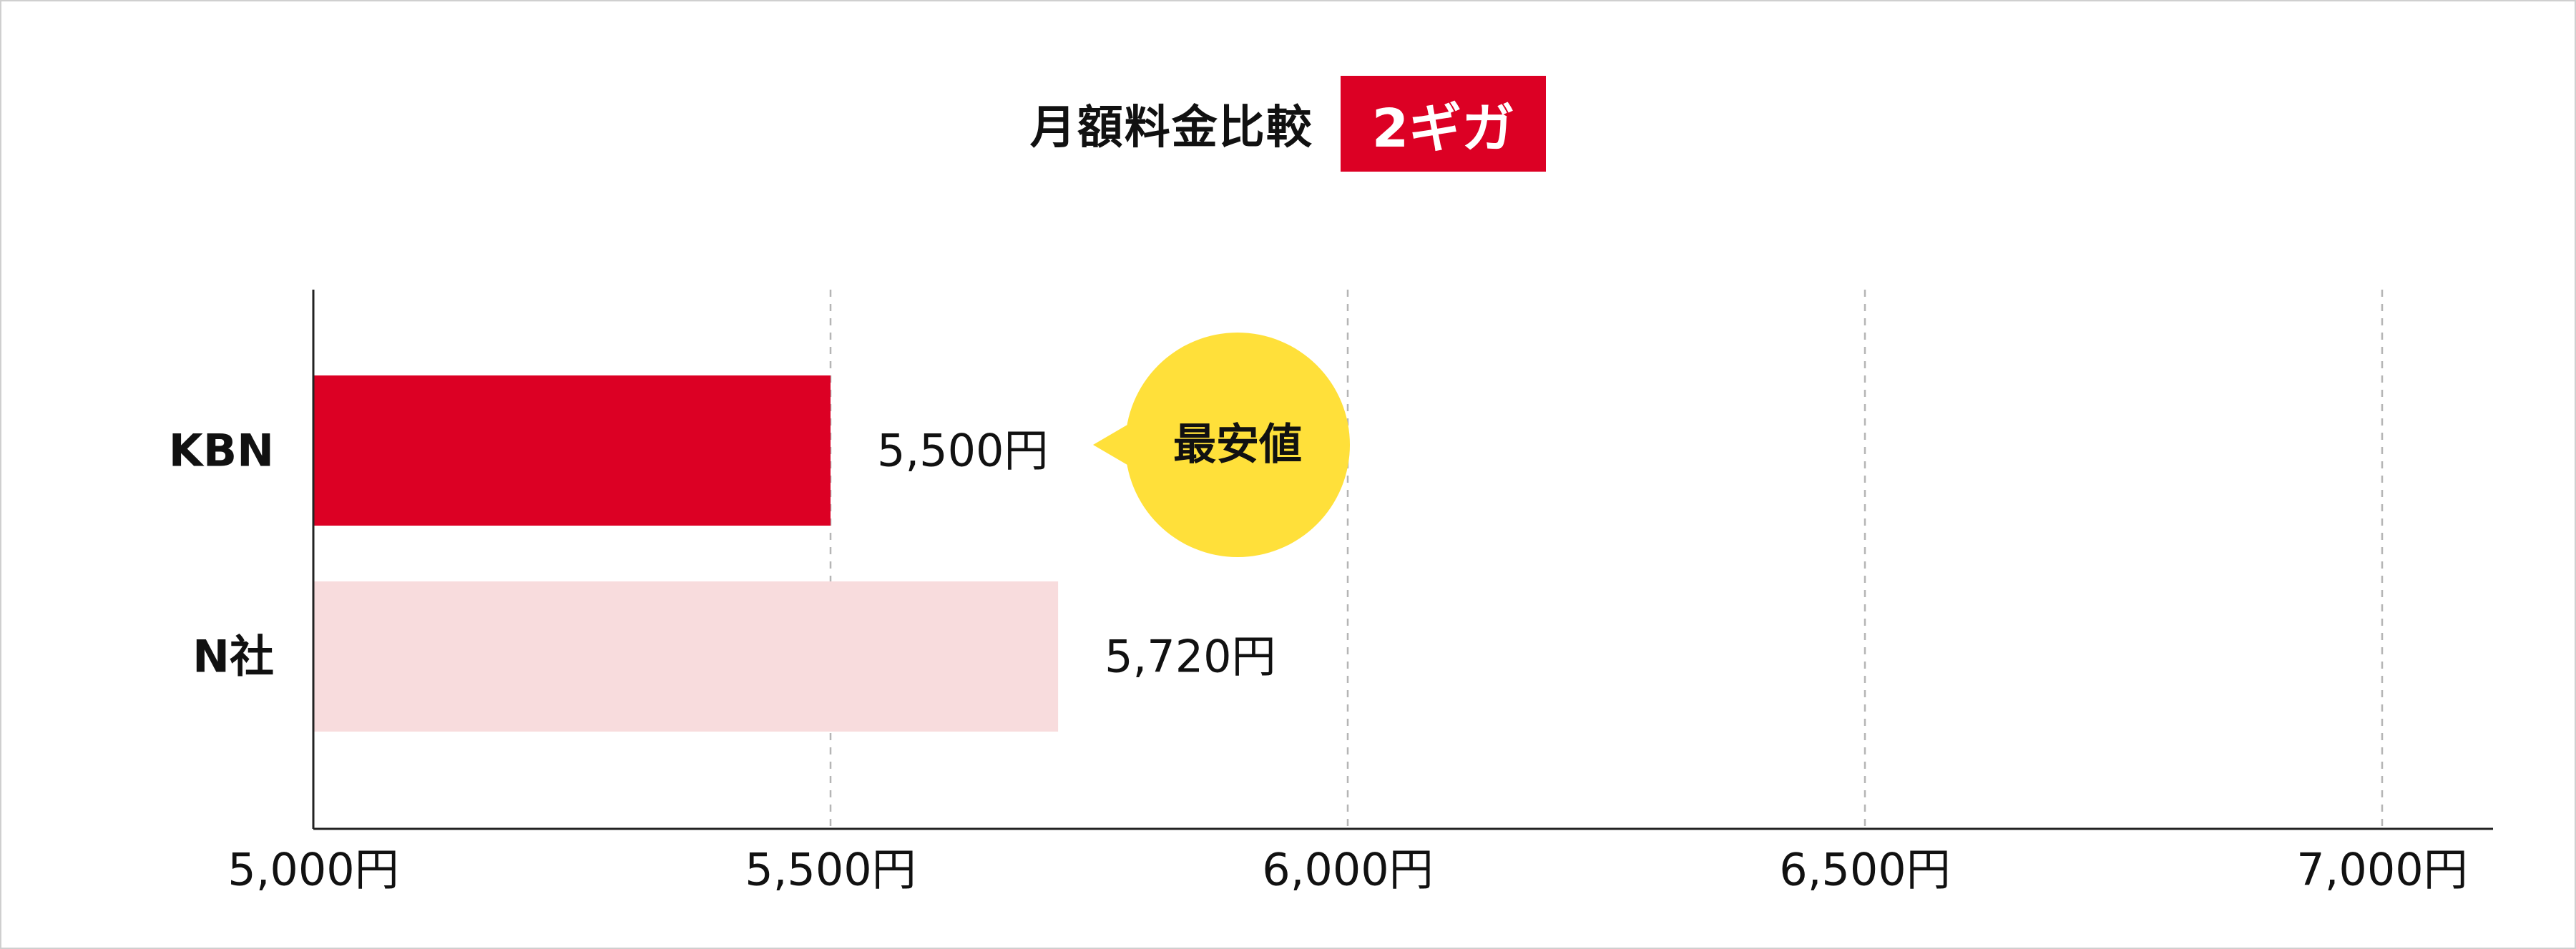 The height and width of the screenshot is (949, 2576). I want to click on chart-header: 月額料金比較 2ギガ, so click(1288, 123).